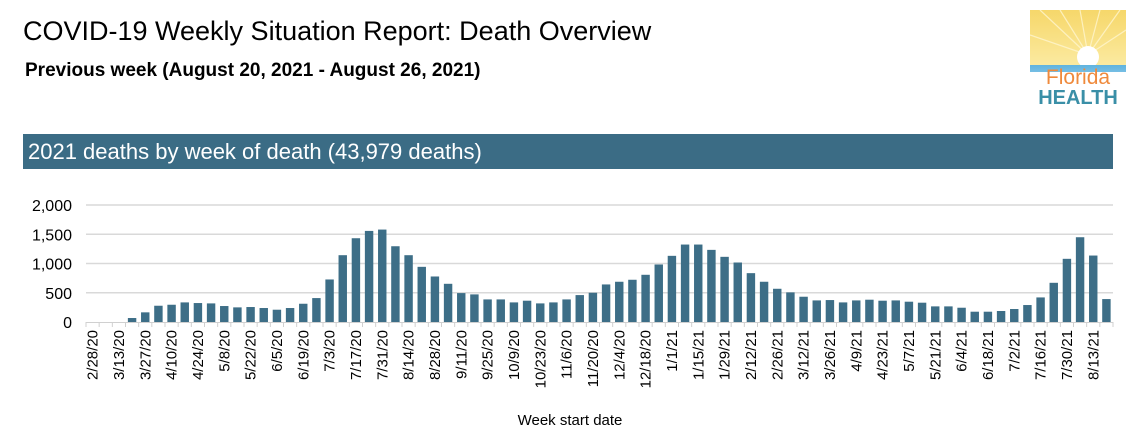 The width and height of the screenshot is (1140, 433). What do you see at coordinates (1093, 355) in the screenshot?
I see `x-tick-label: 8/13/21` at bounding box center [1093, 355].